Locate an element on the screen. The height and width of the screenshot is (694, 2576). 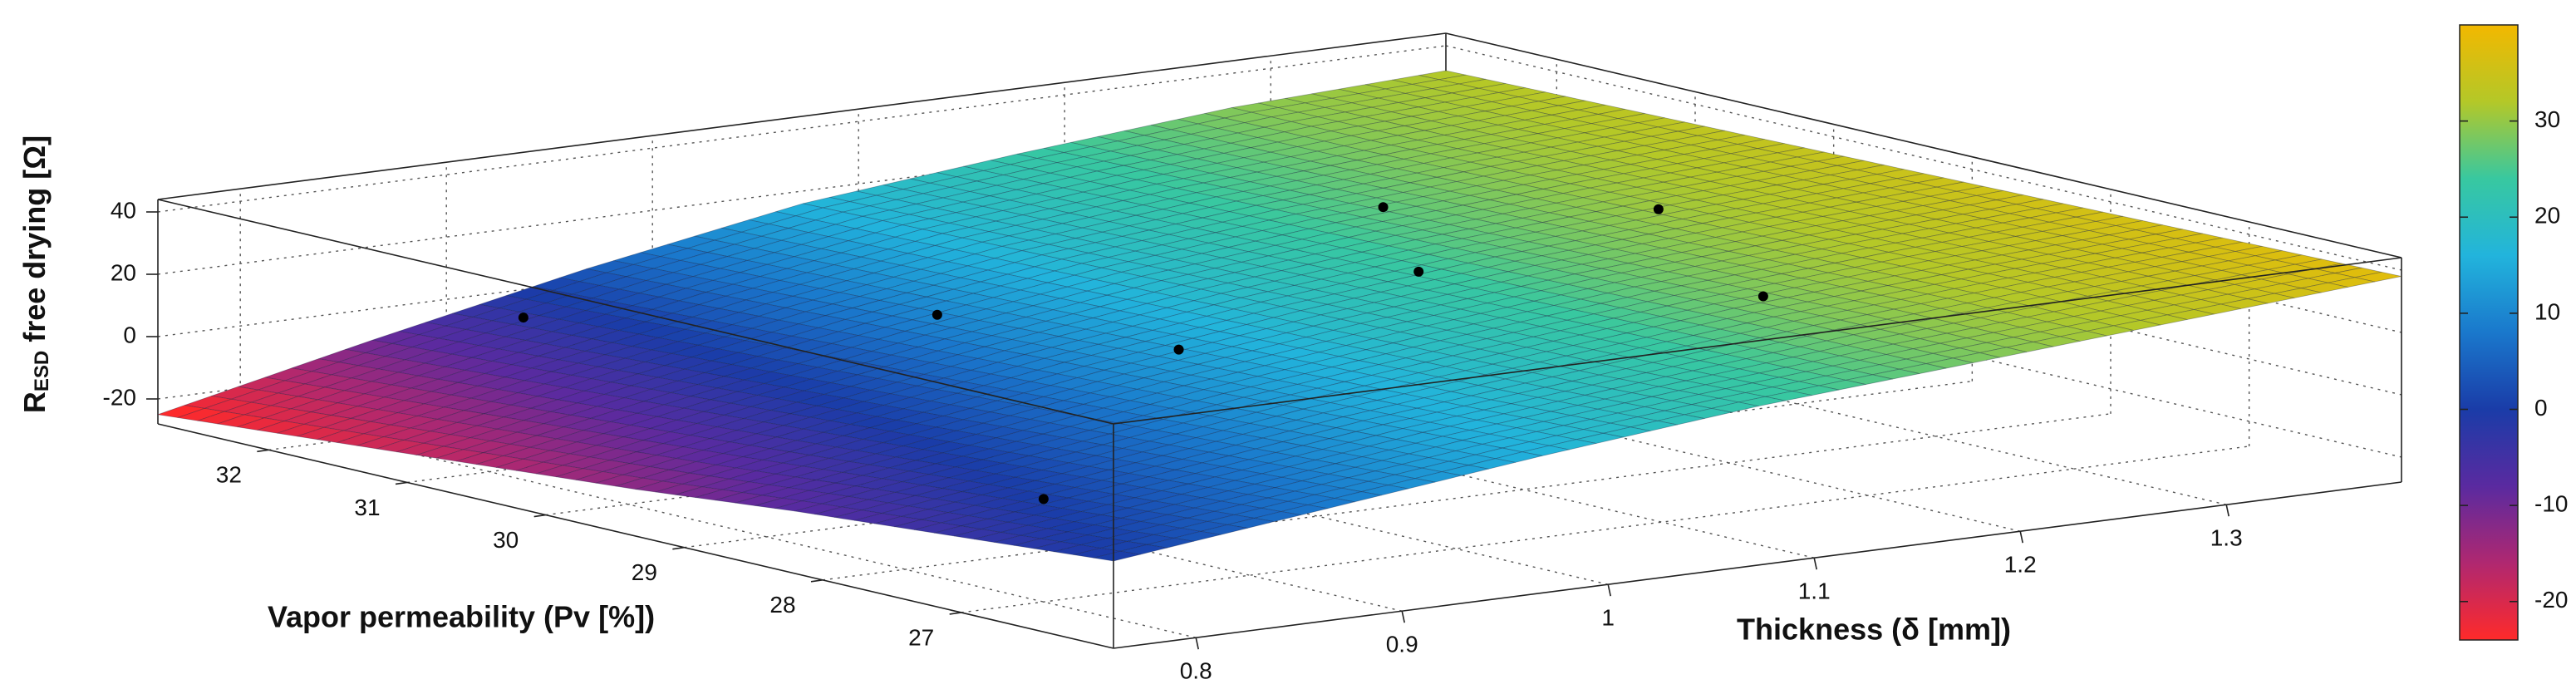
x-tick-label: 0.9 is located at coordinates (1402, 644).